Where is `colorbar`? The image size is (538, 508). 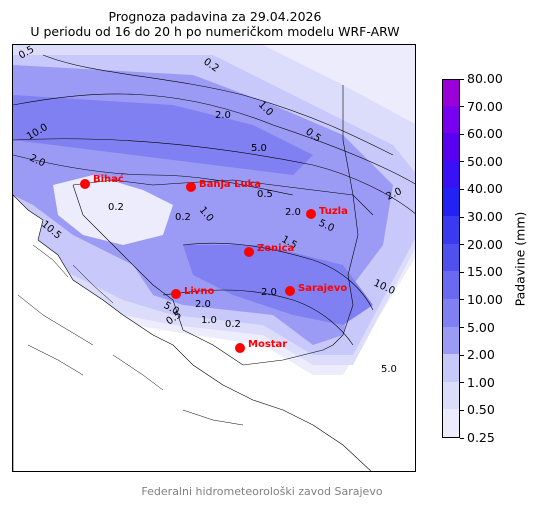
colorbar is located at coordinates (451, 258).